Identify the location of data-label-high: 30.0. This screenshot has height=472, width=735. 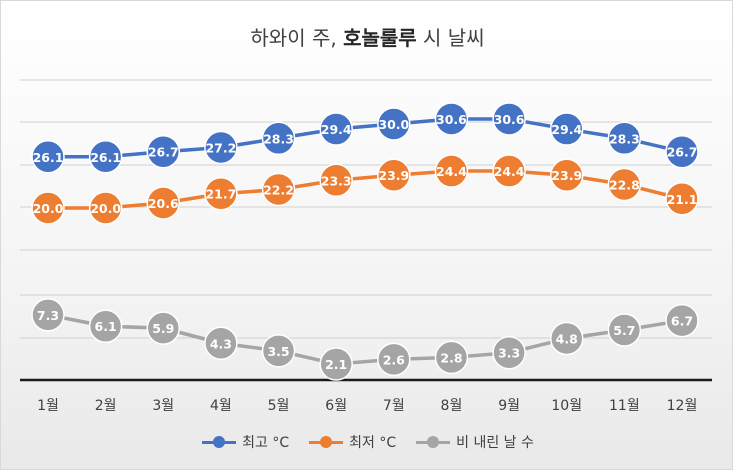
(393, 124).